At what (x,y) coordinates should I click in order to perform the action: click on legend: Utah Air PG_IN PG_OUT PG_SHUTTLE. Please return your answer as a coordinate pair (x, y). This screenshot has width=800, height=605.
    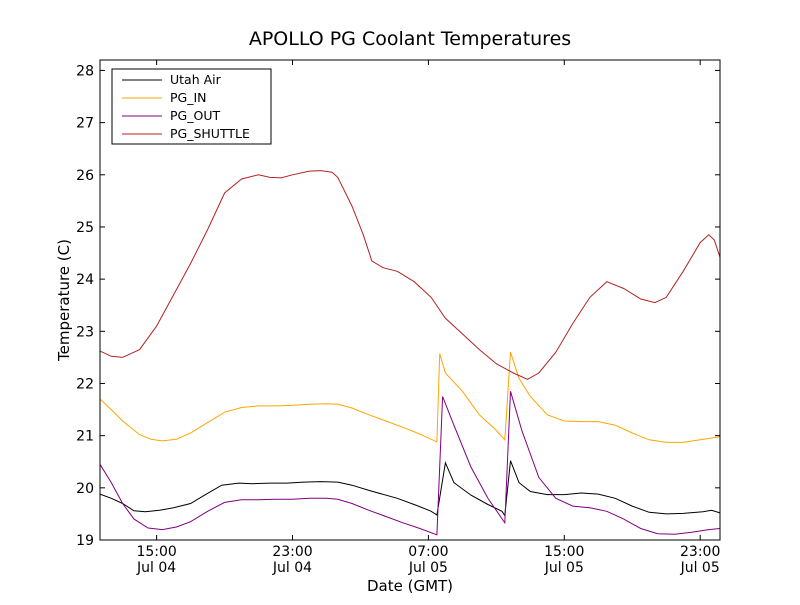
    Looking at the image, I should click on (191, 106).